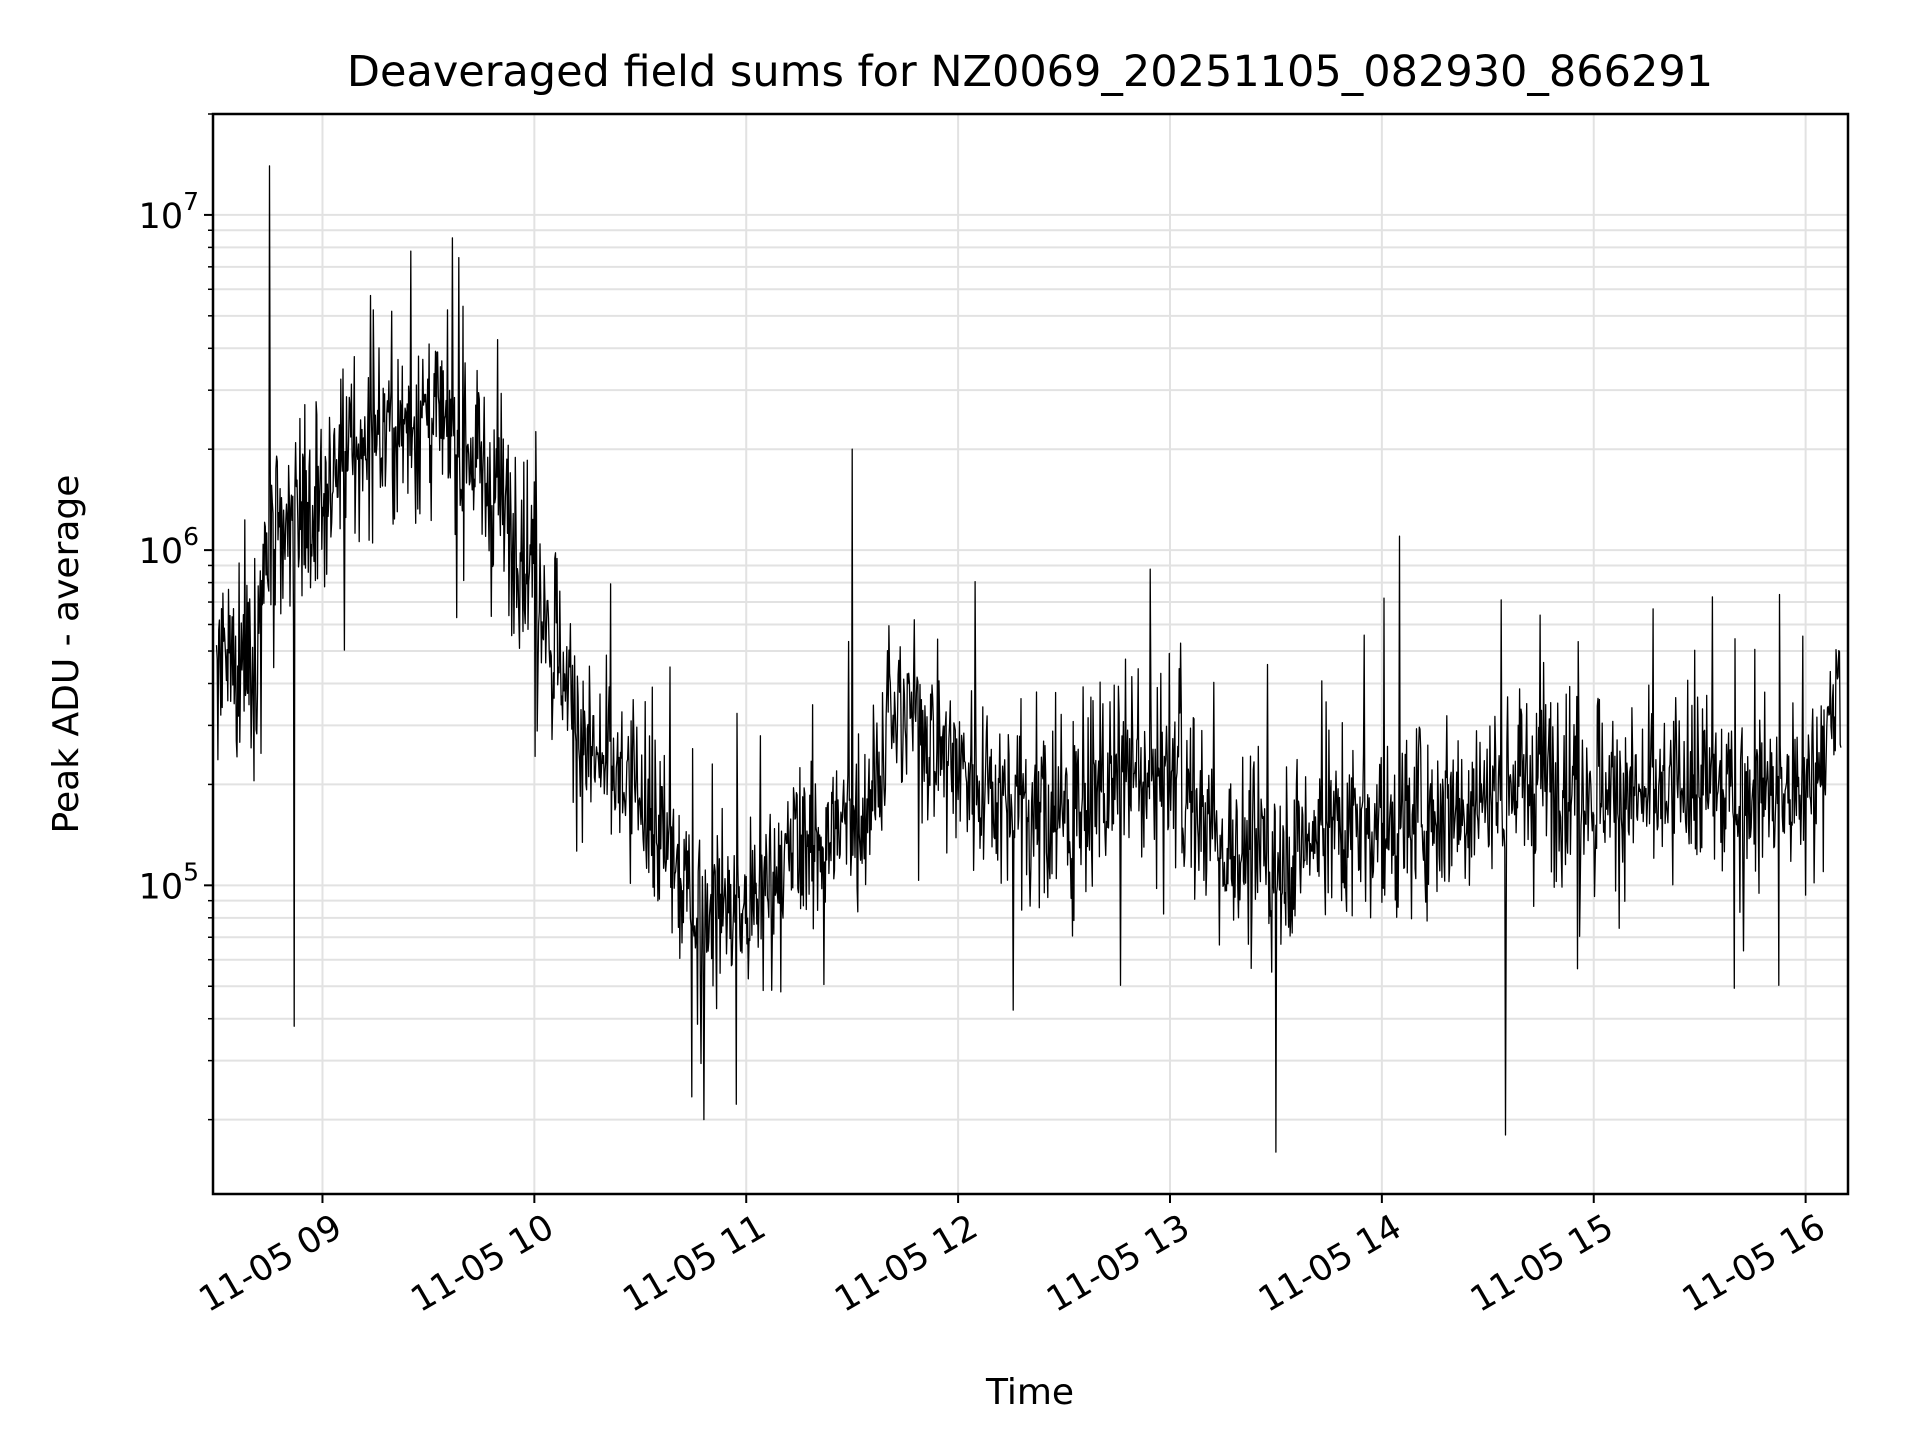 This screenshot has height=1440, width=1920. What do you see at coordinates (169, 212) in the screenshot?
I see `y-tick-label: 10⁷` at bounding box center [169, 212].